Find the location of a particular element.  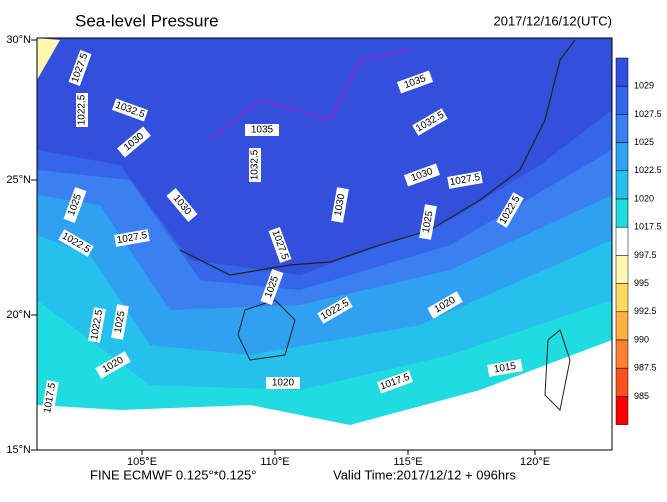

band is located at coordinates (48, 59).